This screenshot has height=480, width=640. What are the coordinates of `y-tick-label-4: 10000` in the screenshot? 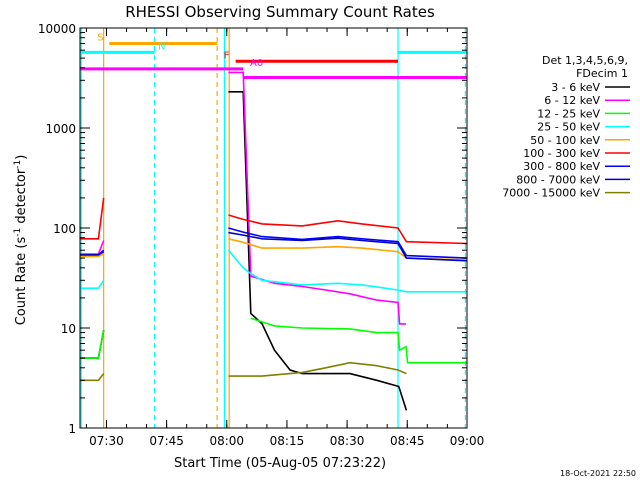 It's located at (57, 29).